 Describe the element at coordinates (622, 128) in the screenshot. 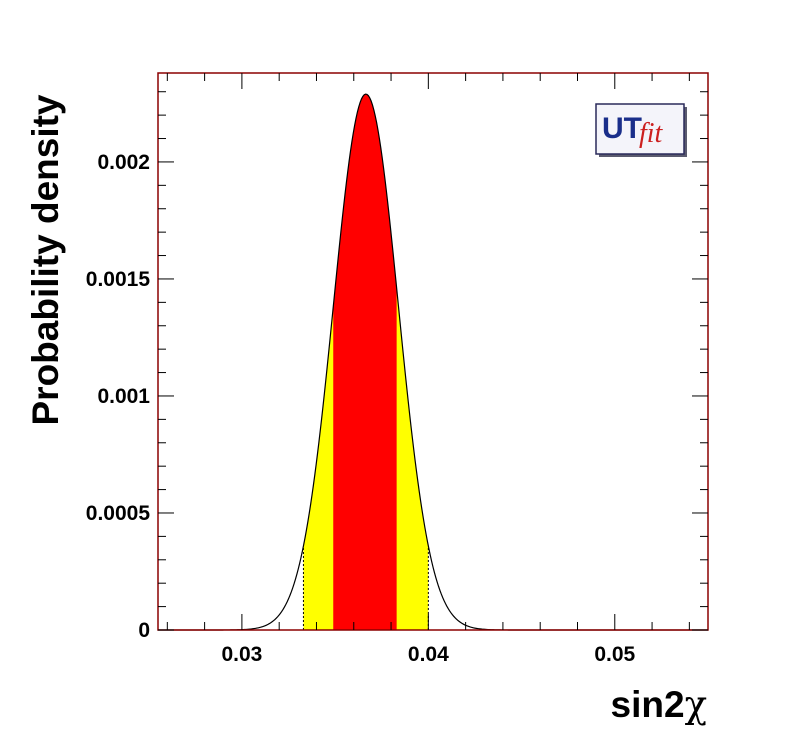

I see `logo-main-text: UT` at that location.